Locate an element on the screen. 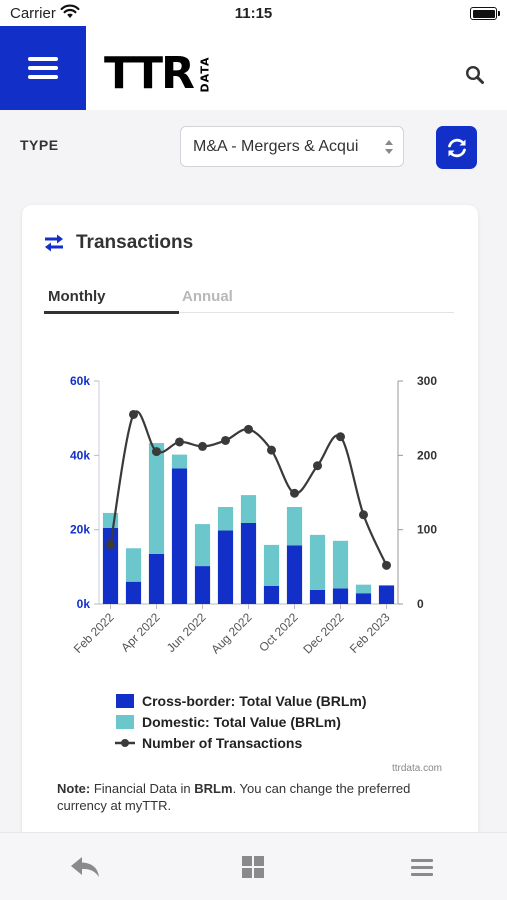  back-button is located at coordinates (85, 867).